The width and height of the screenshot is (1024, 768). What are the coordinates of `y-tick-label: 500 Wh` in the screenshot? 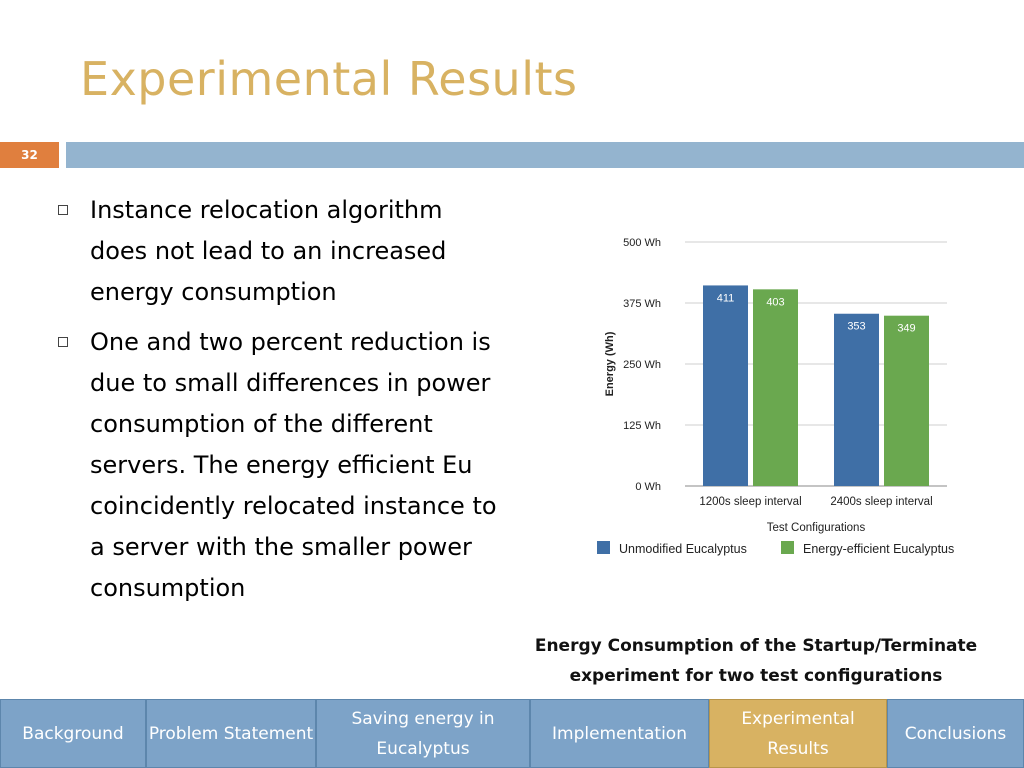 It's located at (642, 243).